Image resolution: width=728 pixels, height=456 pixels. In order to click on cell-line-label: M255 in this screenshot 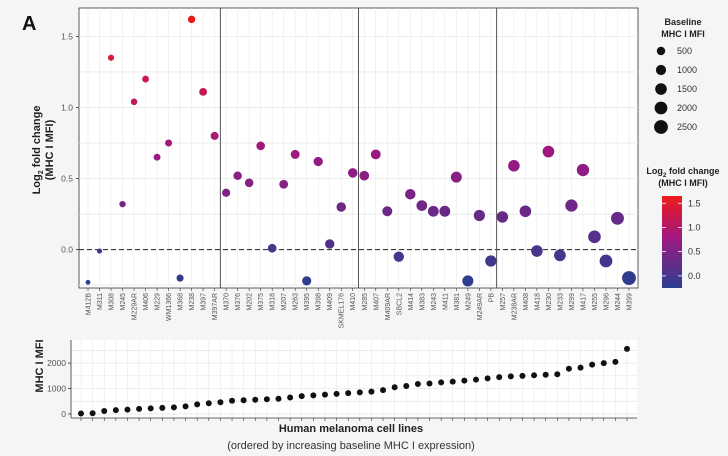, I will do `click(595, 302)`.